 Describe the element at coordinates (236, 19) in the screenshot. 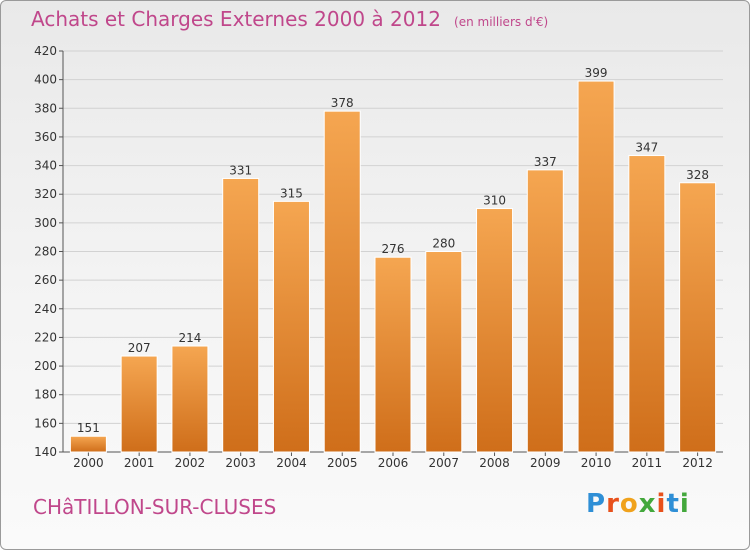

I see `chart-title-main: Achats et Charges Externes 2000 à 2012` at that location.